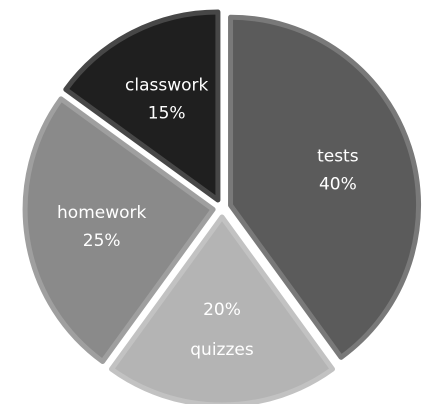 The width and height of the screenshot is (441, 404). Describe the element at coordinates (167, 113) in the screenshot. I see `slice-value-label: 15%` at that location.